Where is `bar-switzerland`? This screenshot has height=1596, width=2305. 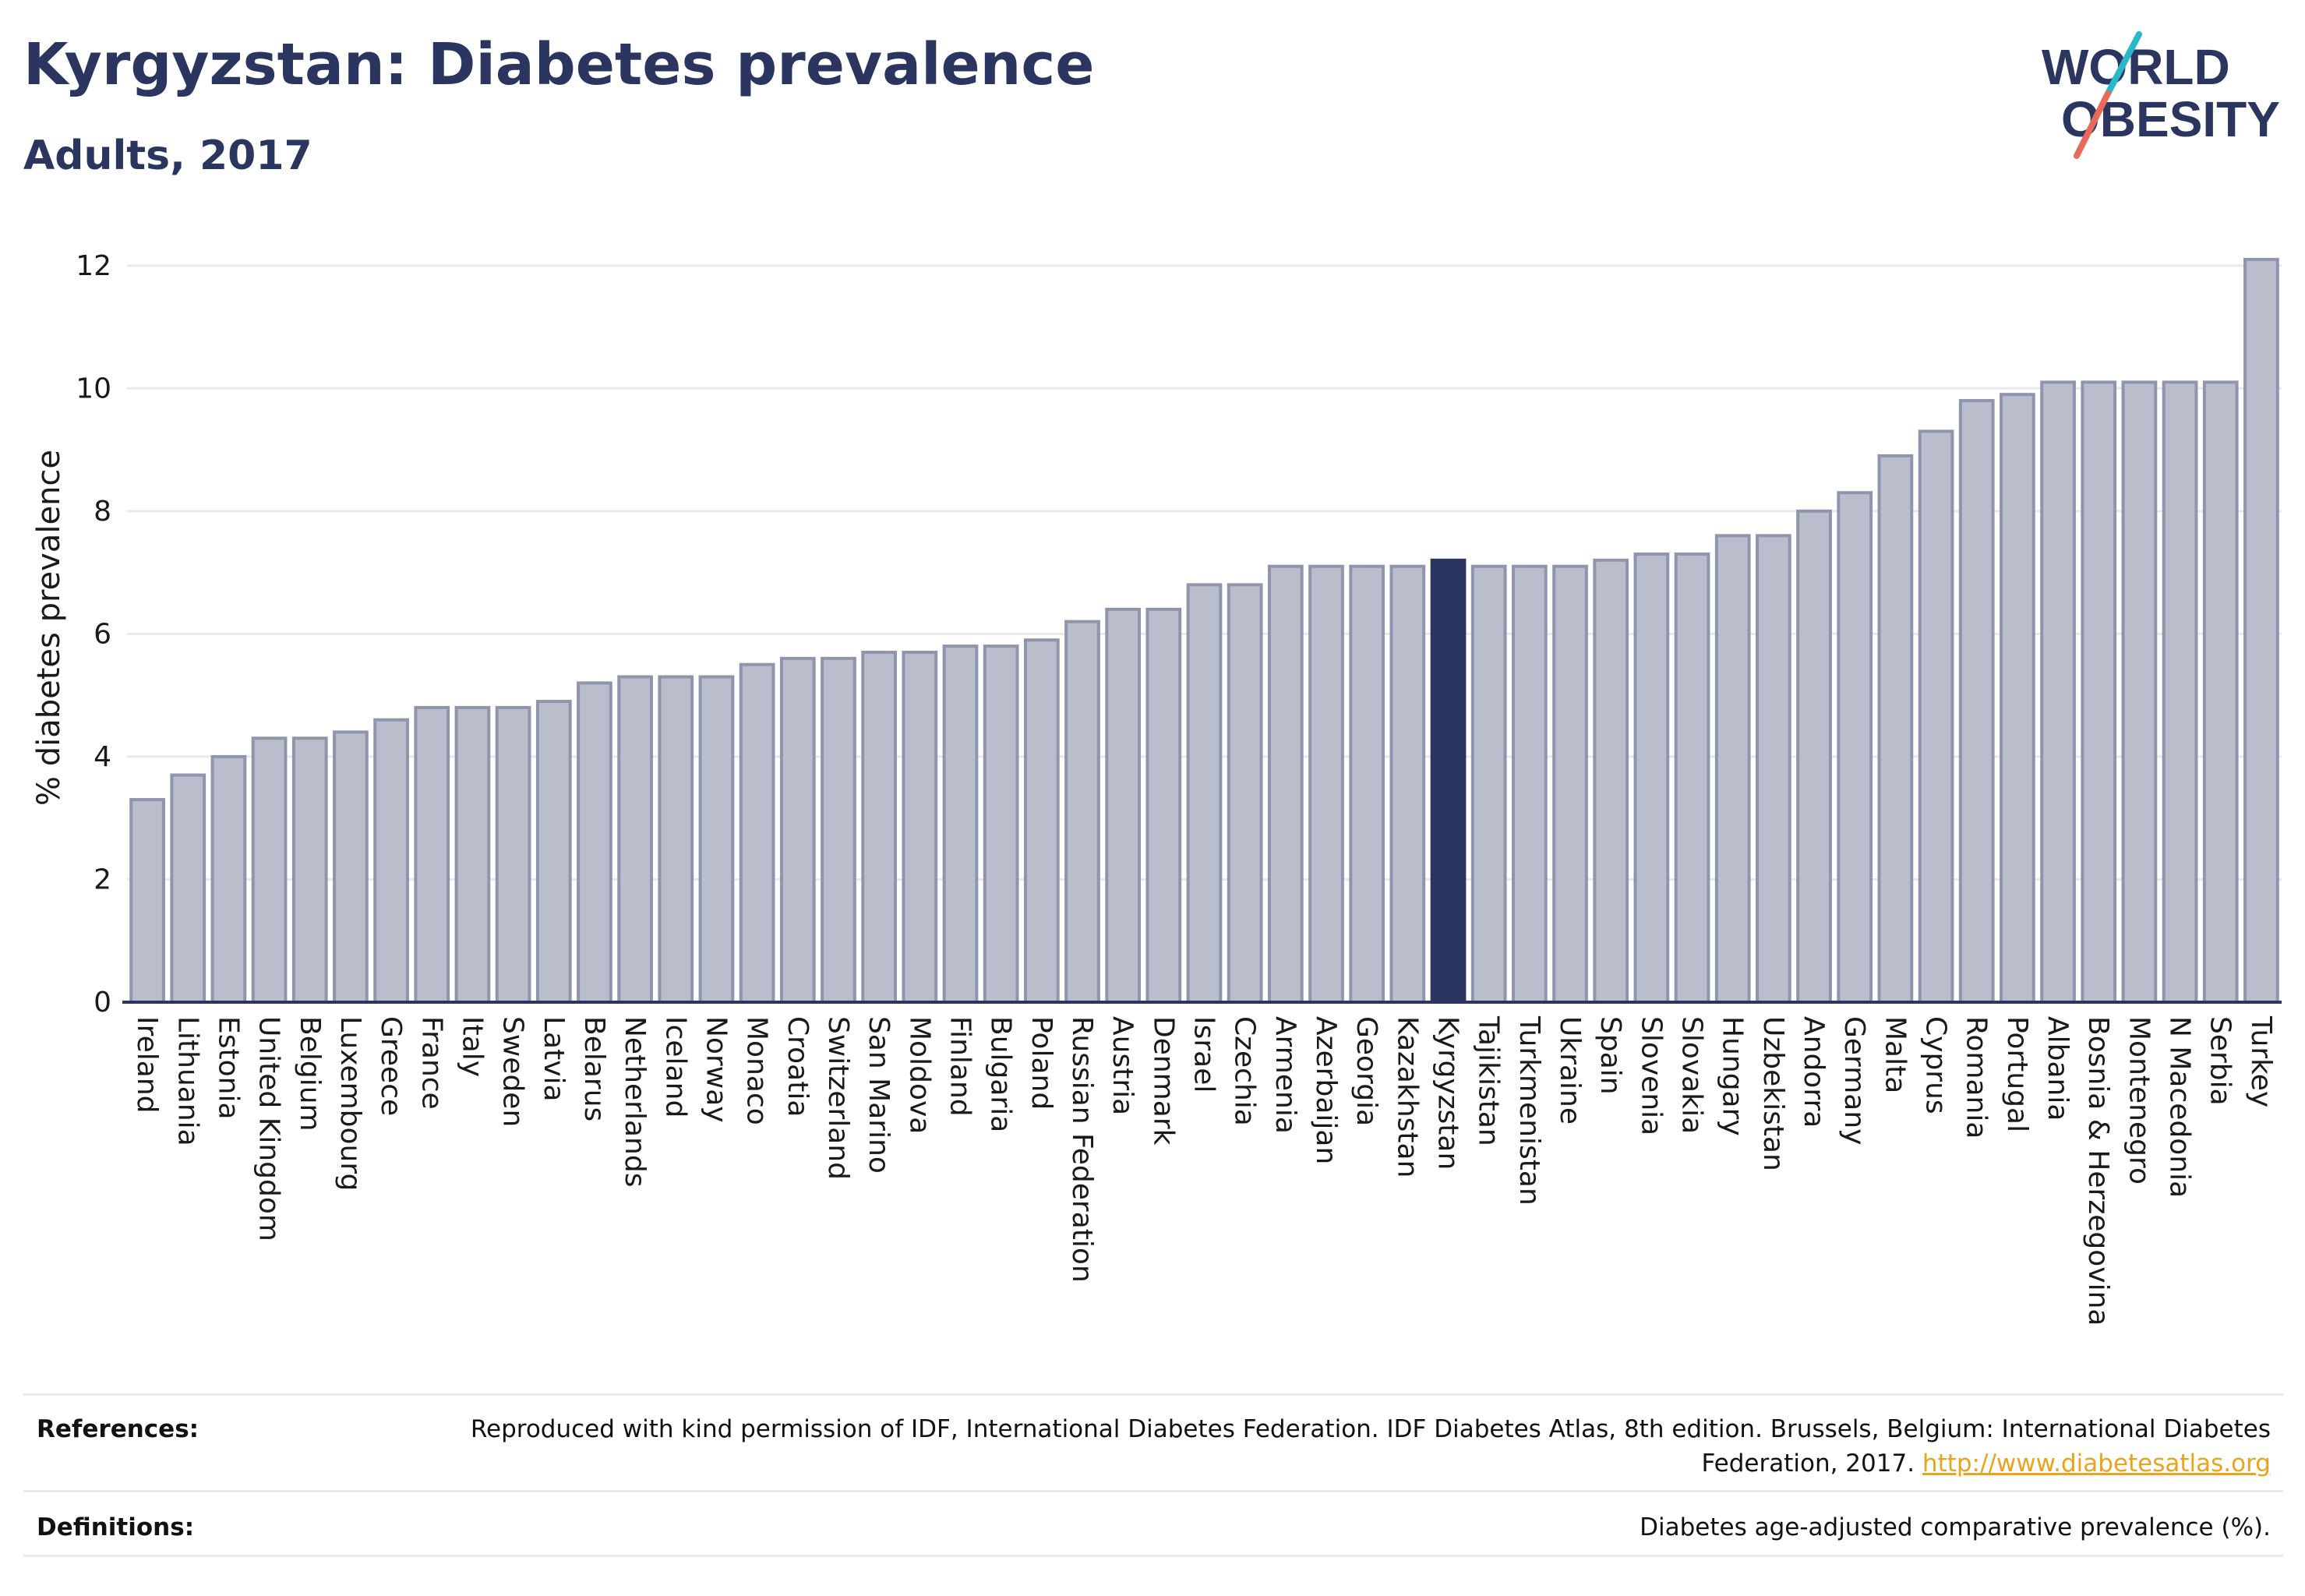
bar-switzerland is located at coordinates (838, 830).